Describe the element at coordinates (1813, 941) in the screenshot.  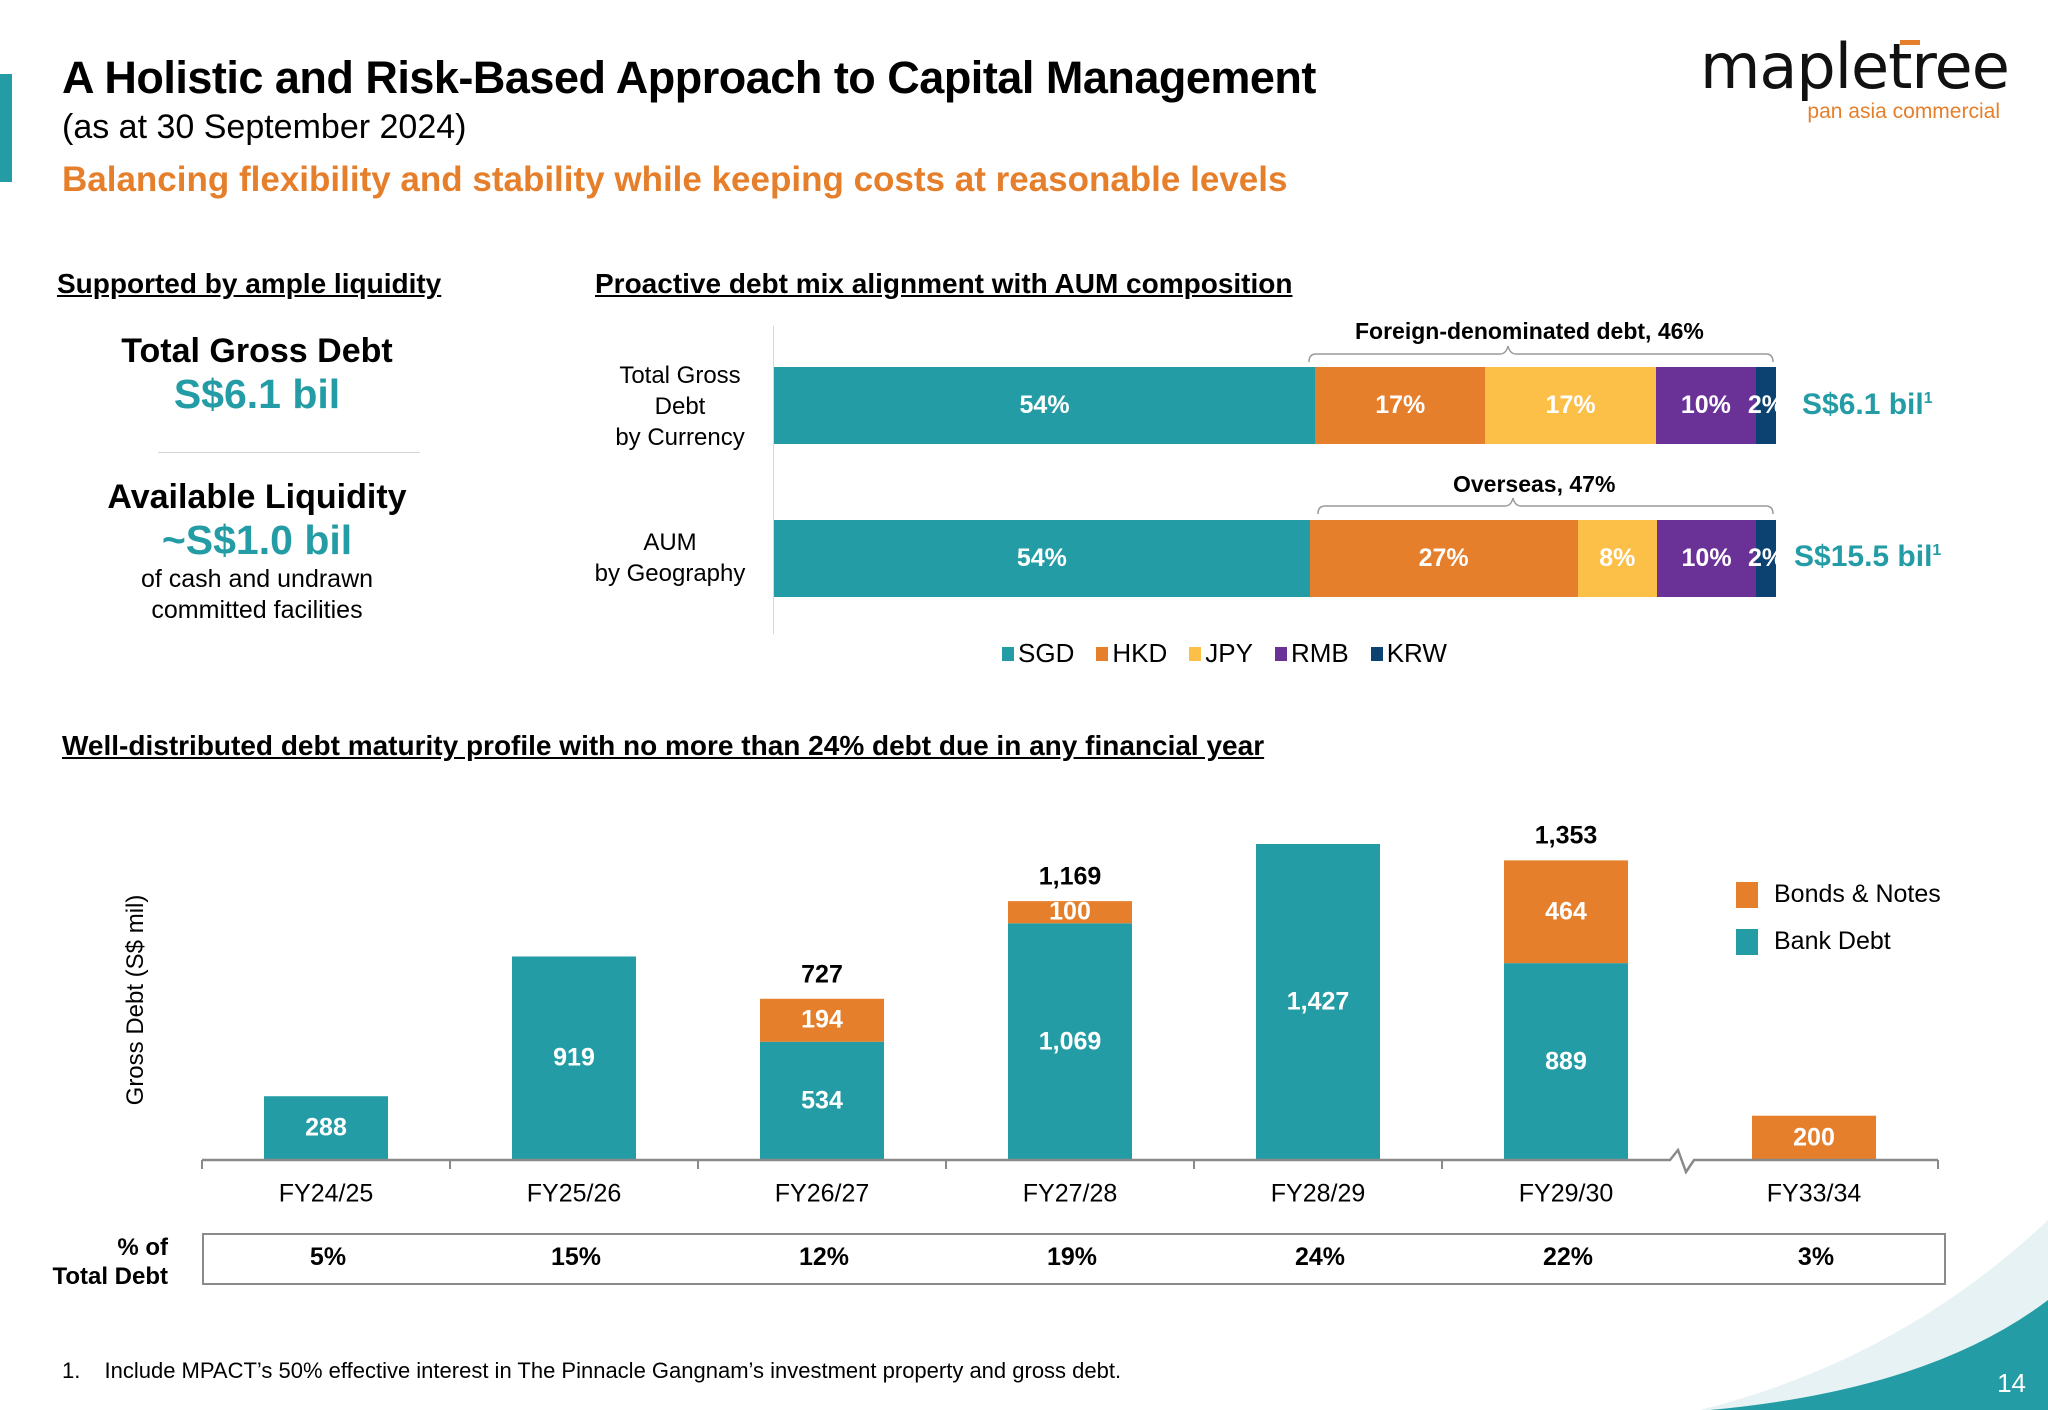
I see `legend-bank-debt: Bank Debt` at that location.